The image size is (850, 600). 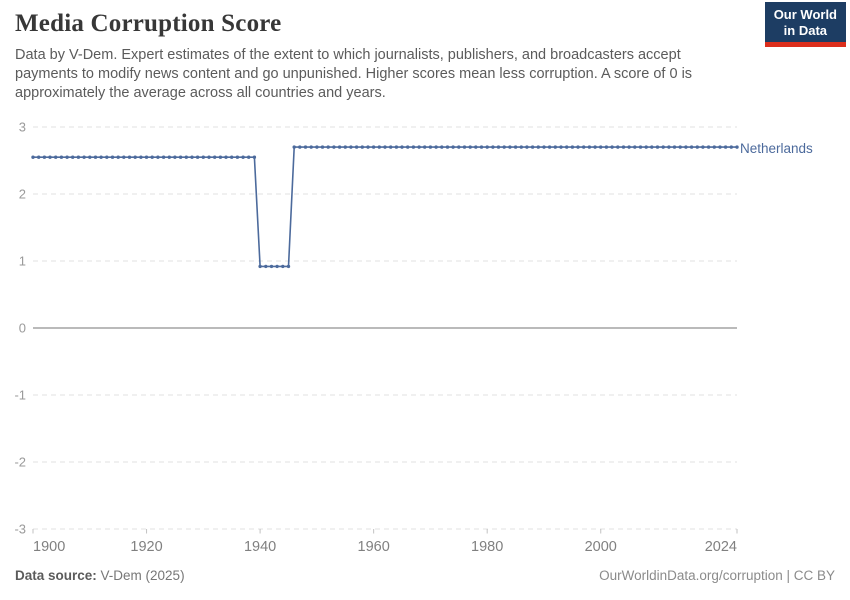 I want to click on data-source-note: Data source: V-Dem (2025), so click(x=100, y=575).